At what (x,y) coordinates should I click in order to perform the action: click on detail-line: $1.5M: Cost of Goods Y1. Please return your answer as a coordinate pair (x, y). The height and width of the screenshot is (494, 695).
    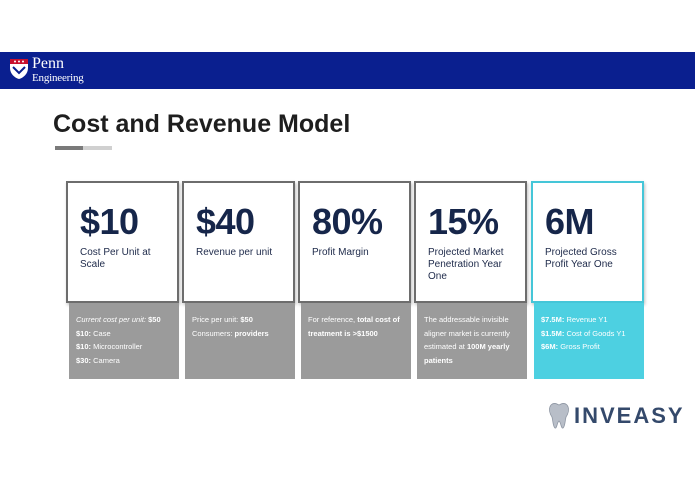
    Looking at the image, I should click on (589, 334).